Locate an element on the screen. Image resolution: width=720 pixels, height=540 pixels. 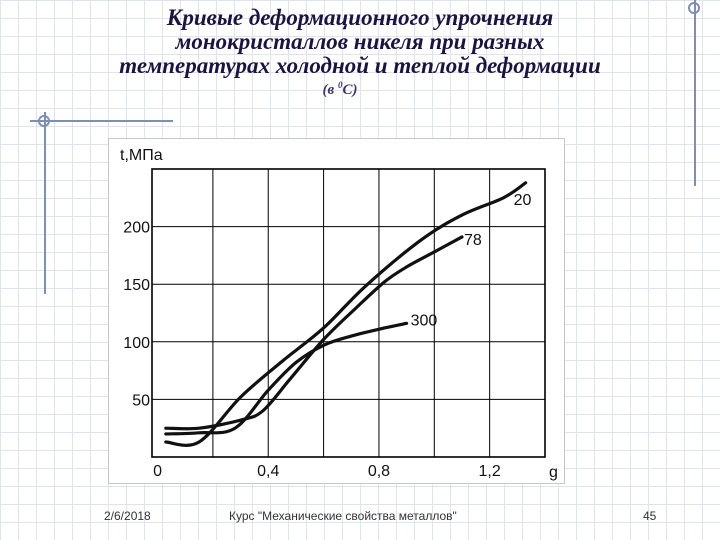
decorative-vertical-line-left is located at coordinates (45, 203).